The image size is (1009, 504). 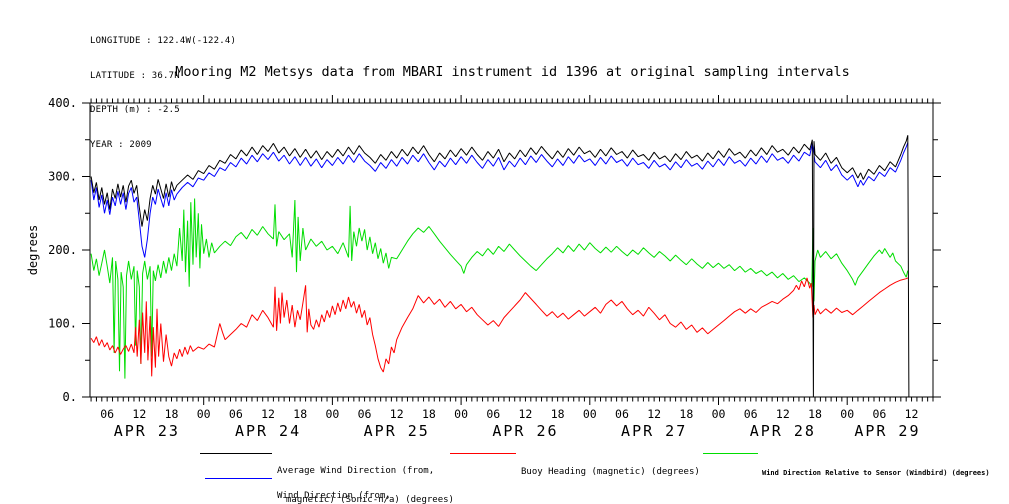 What do you see at coordinates (783, 431) in the screenshot?
I see `x-date-label: APR 28` at bounding box center [783, 431].